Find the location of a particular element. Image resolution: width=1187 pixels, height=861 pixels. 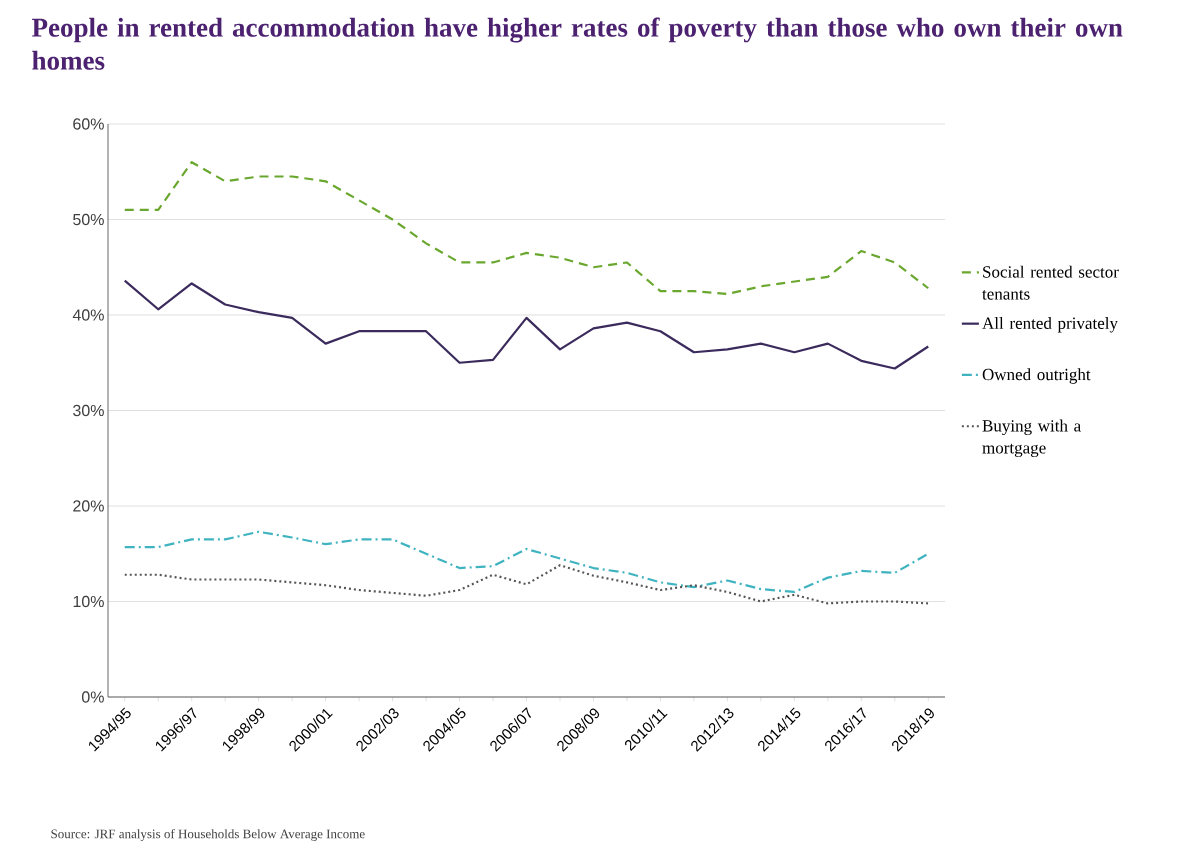

legend-label: Buying with a mortgage is located at coordinates (1031, 438).